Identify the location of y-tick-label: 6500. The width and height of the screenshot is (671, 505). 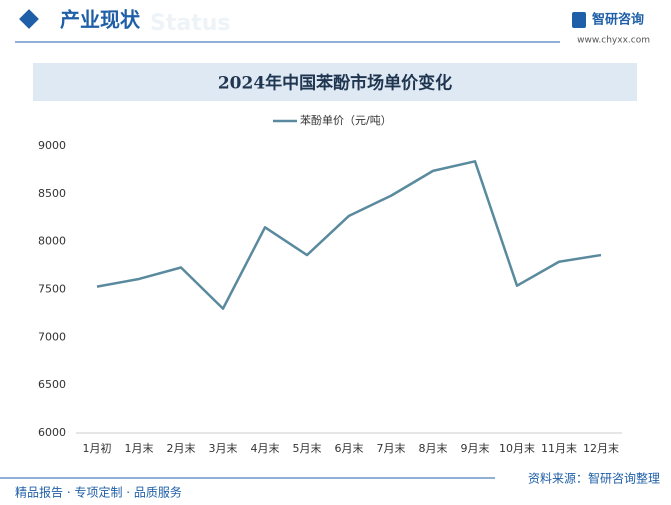
(52, 384).